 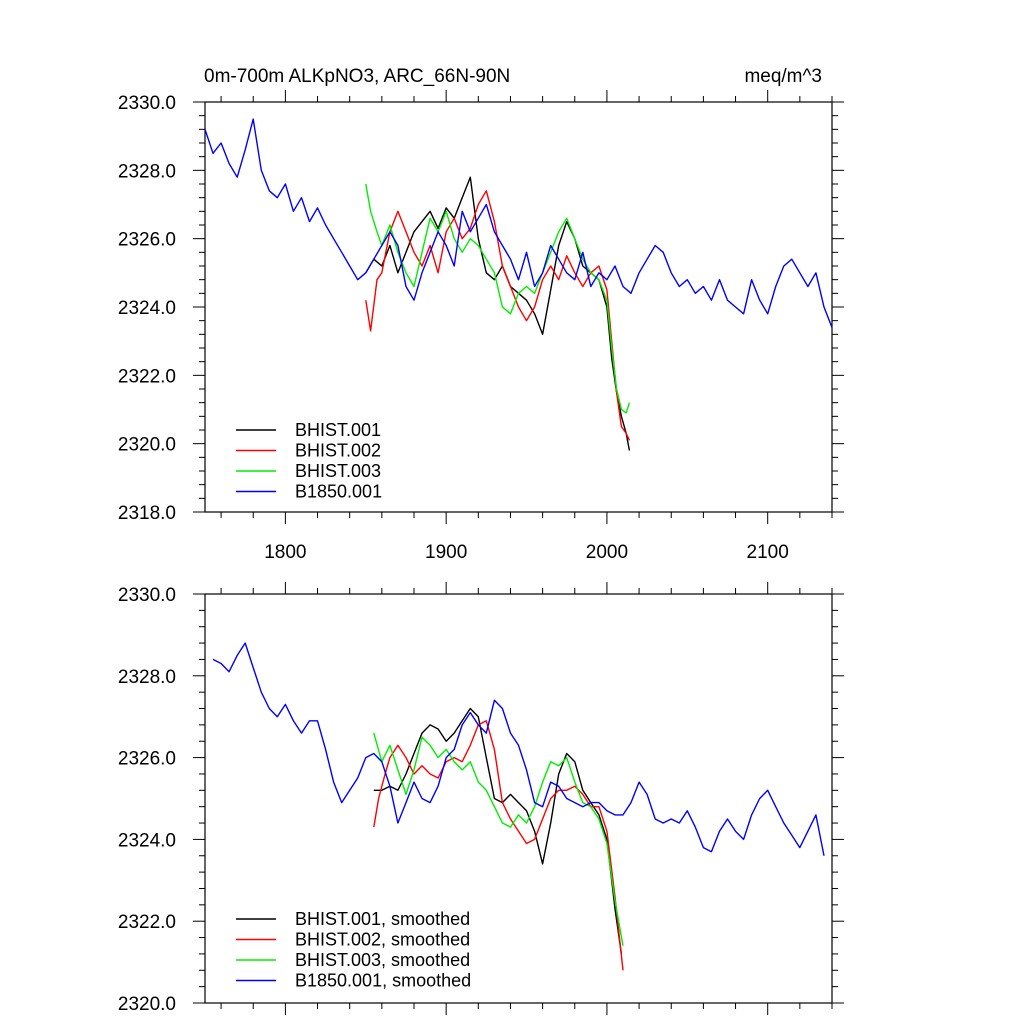 I want to click on legend-label: BHIST.001, so click(x=338, y=430).